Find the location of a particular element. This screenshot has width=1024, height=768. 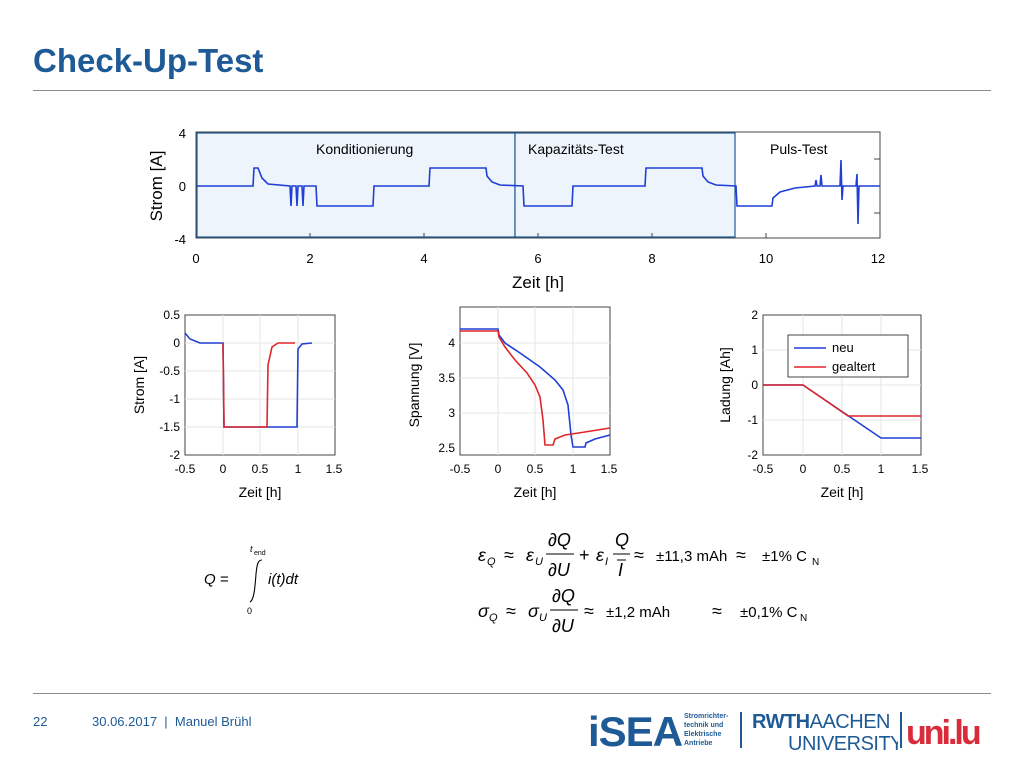

section-kapazitaets-test is located at coordinates (625, 185).